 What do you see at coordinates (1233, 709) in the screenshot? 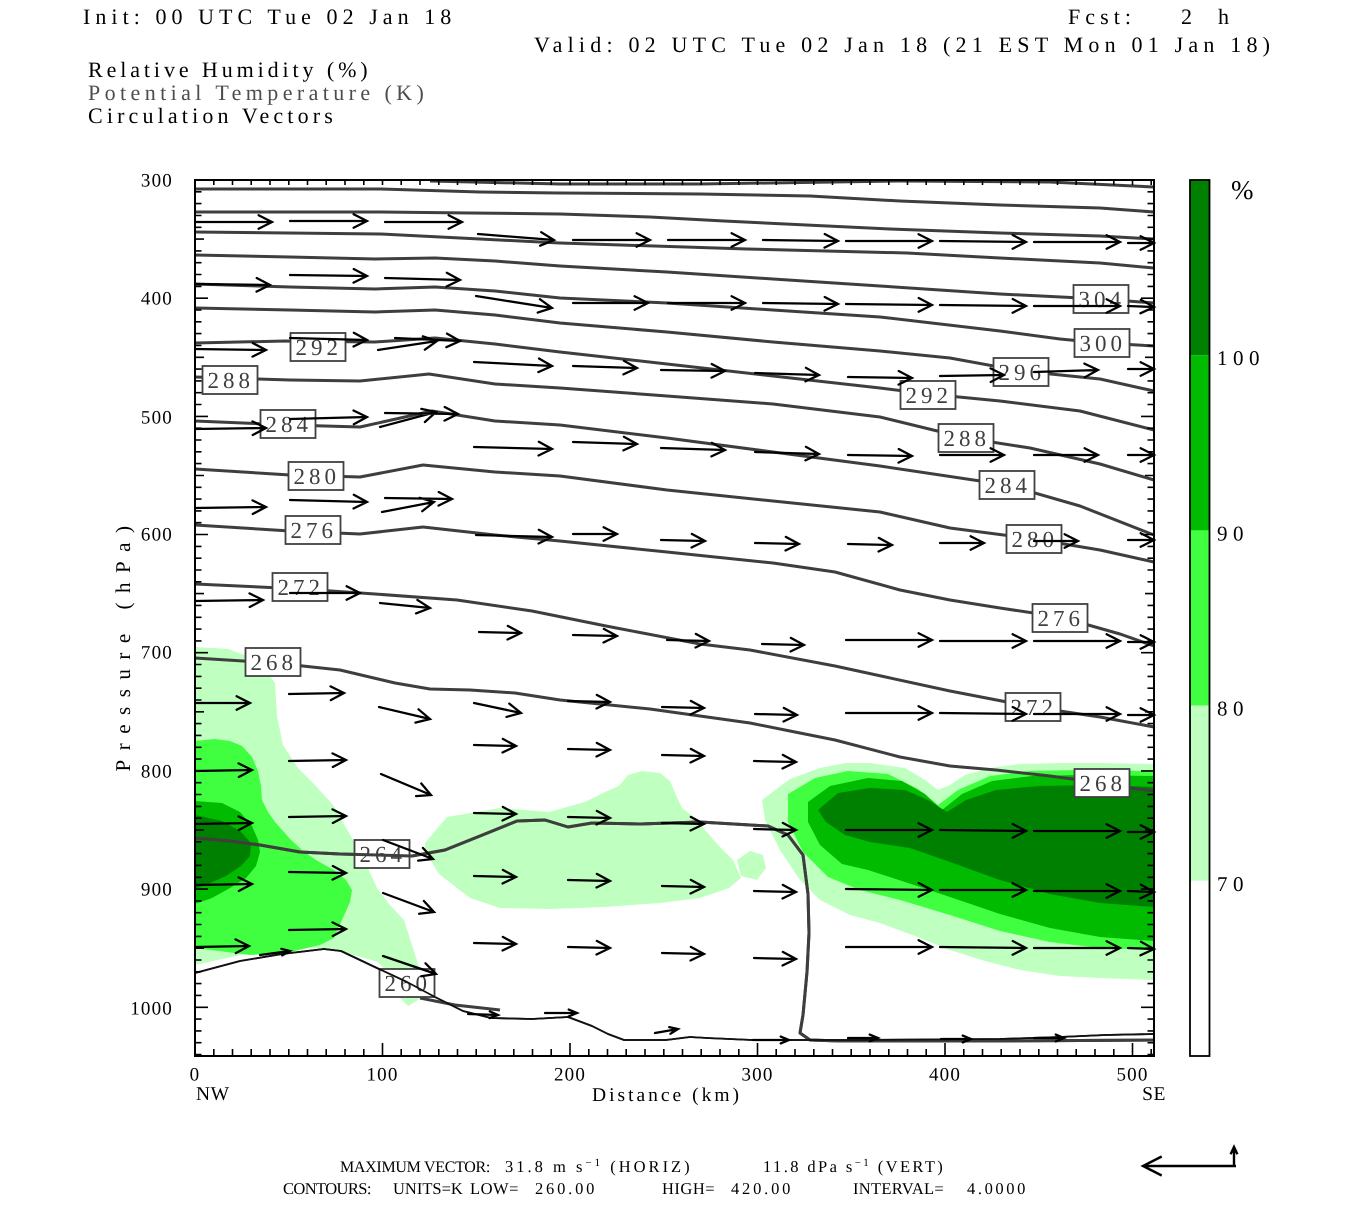
I see `svg-text: 80` at bounding box center [1233, 709].